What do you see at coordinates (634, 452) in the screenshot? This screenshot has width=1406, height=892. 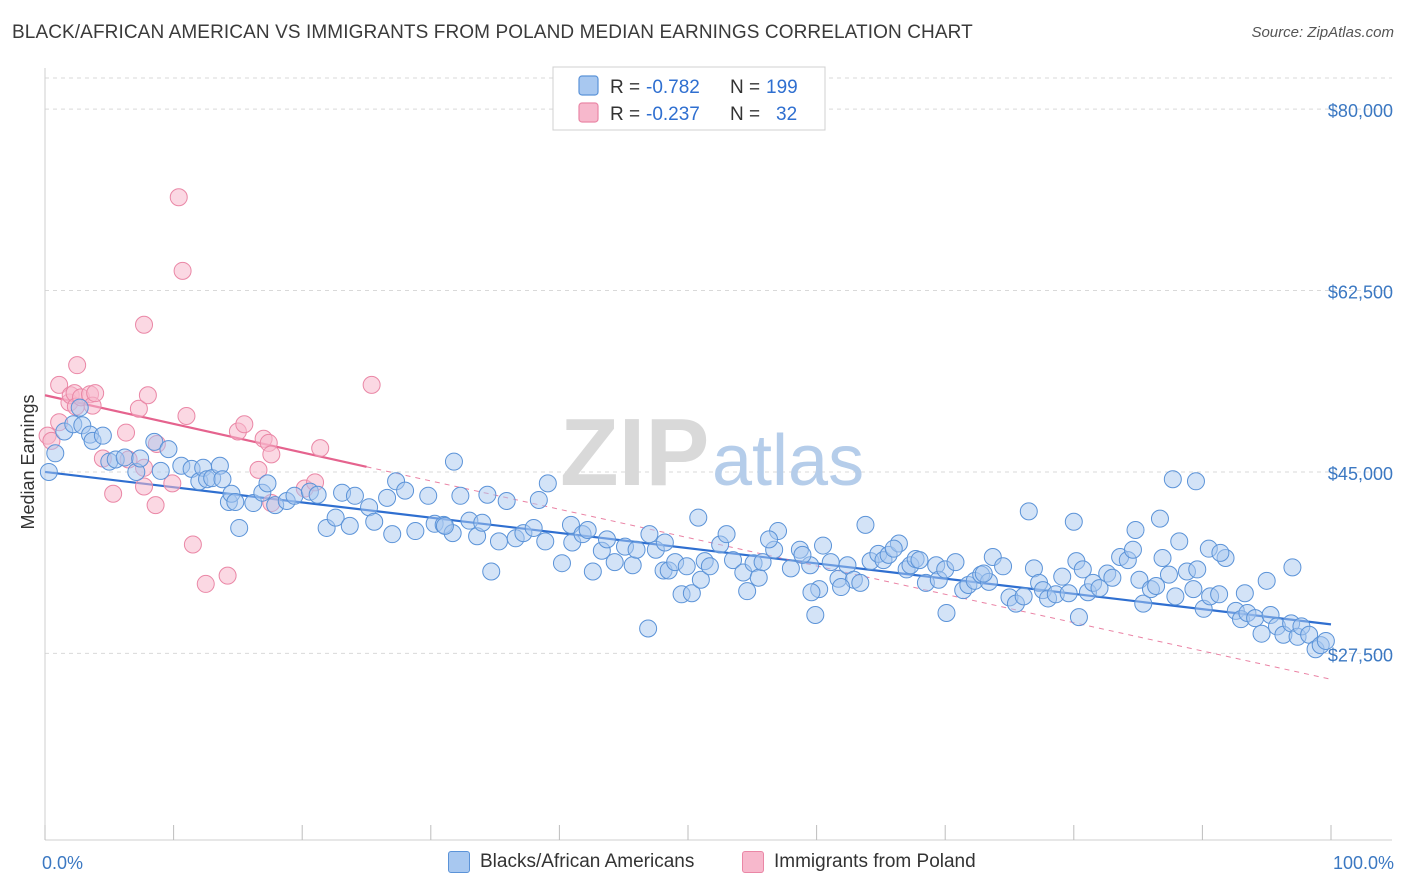 I see `watermark-zip: ZIP` at bounding box center [634, 452].